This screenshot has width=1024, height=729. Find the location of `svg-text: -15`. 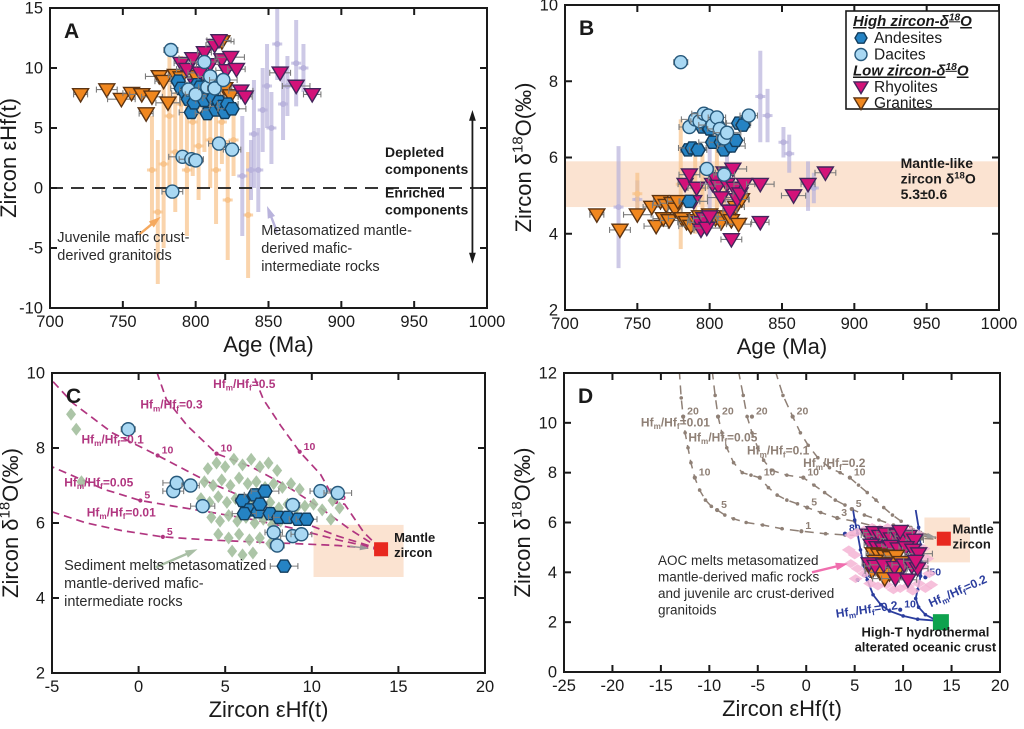

svg-text: -15 is located at coordinates (661, 686).